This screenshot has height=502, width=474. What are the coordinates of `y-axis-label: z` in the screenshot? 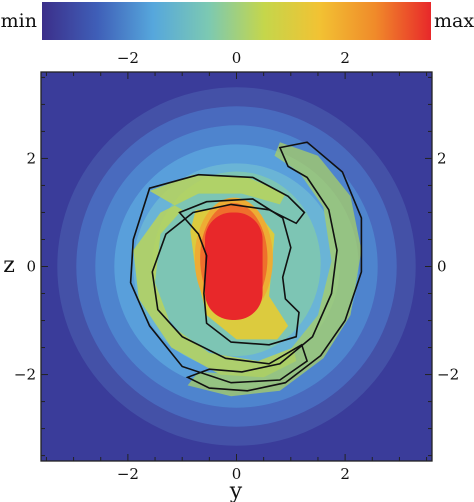 It's located at (9, 265).